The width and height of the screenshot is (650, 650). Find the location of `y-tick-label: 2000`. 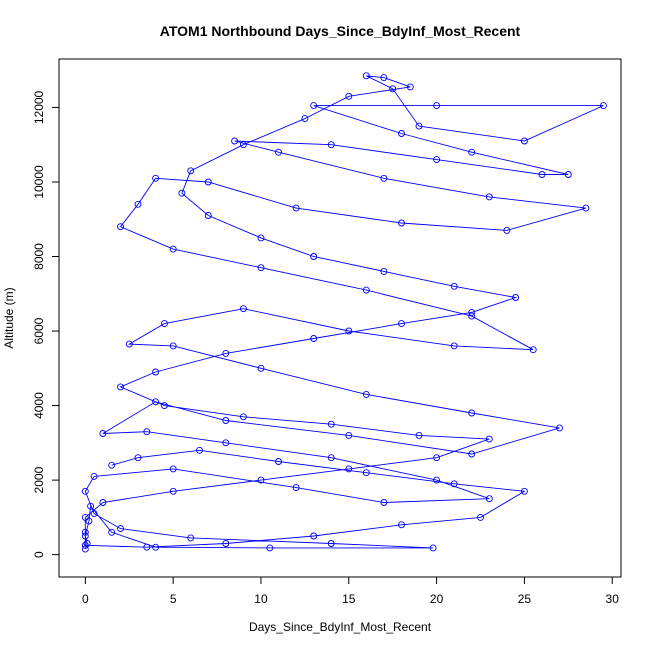

y-tick-label: 2000 is located at coordinates (39, 479).